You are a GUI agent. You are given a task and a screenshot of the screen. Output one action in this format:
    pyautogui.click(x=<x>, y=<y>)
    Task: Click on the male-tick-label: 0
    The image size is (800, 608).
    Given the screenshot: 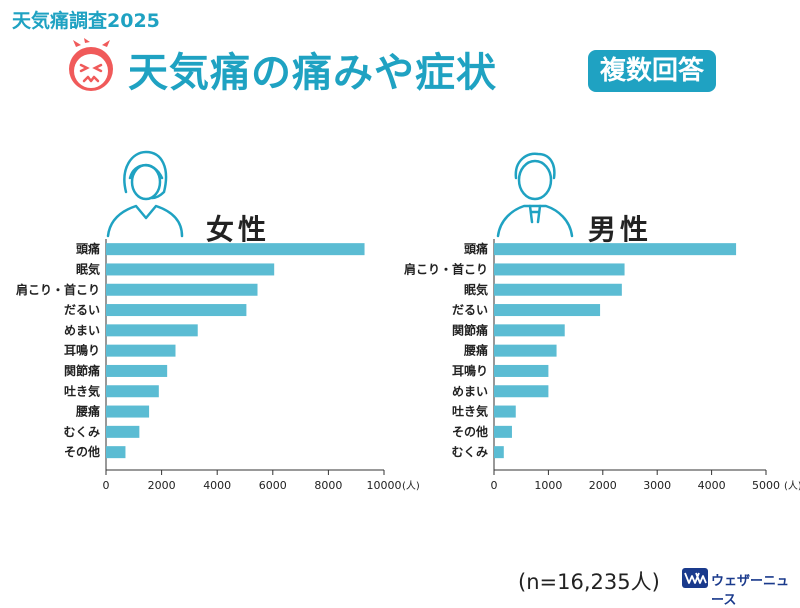 What is the action you would take?
    pyautogui.click(x=494, y=485)
    